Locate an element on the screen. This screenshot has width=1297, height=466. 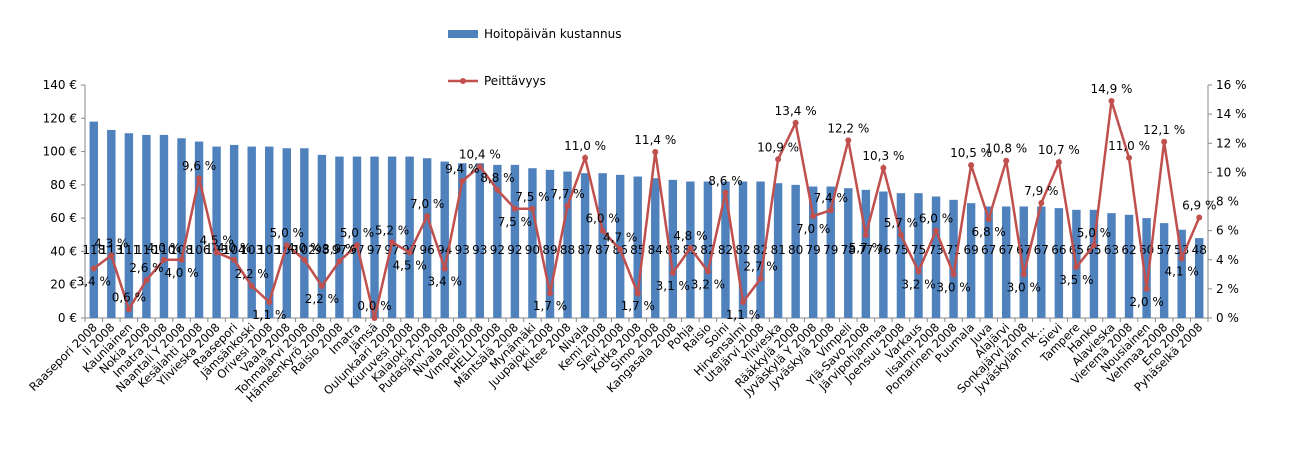
bar-data-label: 118 is located at coordinates (93, 250).